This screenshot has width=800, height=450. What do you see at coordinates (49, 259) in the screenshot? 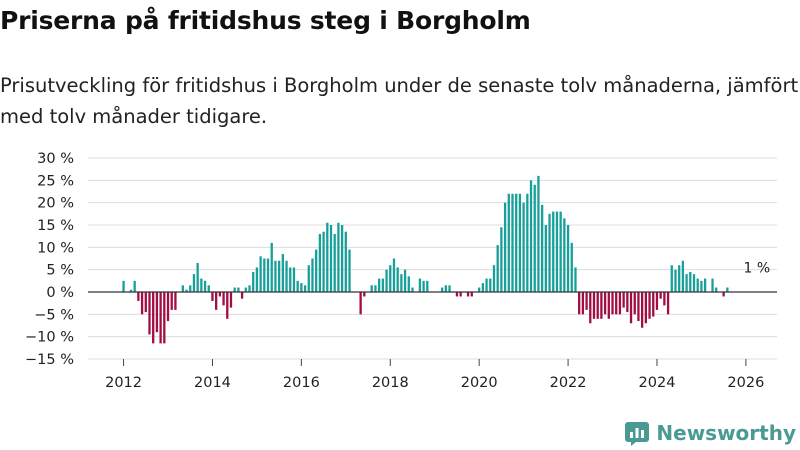
I see `y-axis-labels: 30 % 25 % 20 % 15 % 10 % 5 % 0 % −5 % −10 % −15 %` at bounding box center [49, 259].